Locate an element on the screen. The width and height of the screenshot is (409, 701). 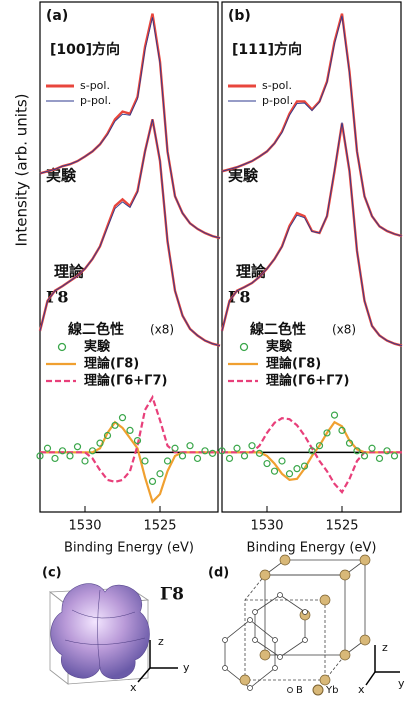
panel-label: (d) is located at coordinates (218, 573).